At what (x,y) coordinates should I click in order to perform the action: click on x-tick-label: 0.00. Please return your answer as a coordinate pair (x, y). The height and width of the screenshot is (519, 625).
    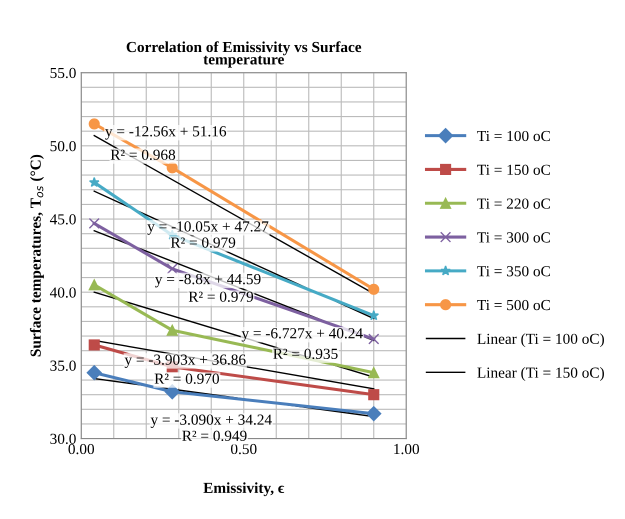
    Looking at the image, I should click on (81, 449).